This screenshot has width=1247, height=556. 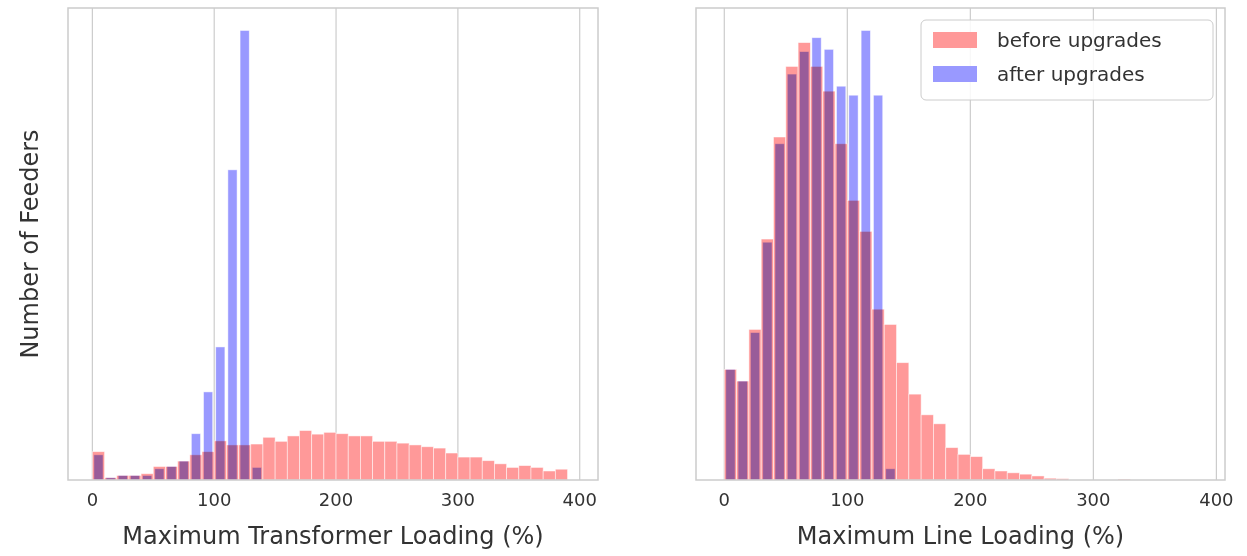 What do you see at coordinates (333, 536) in the screenshot?
I see `x-axis-title: Maximum Transformer Loading (%)` at bounding box center [333, 536].